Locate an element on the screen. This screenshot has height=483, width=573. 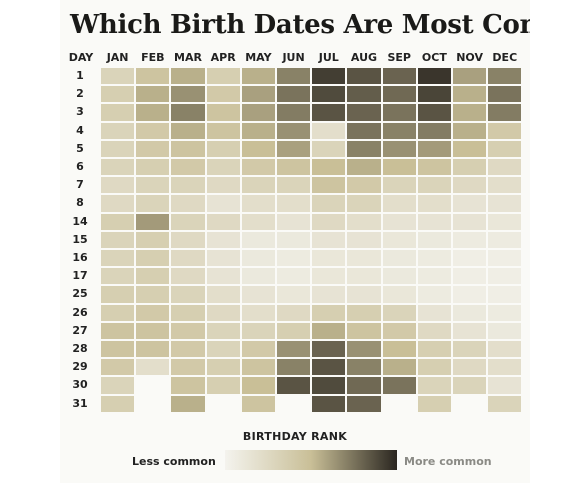
row-header-day-4: 4 is located at coordinates (80, 130).